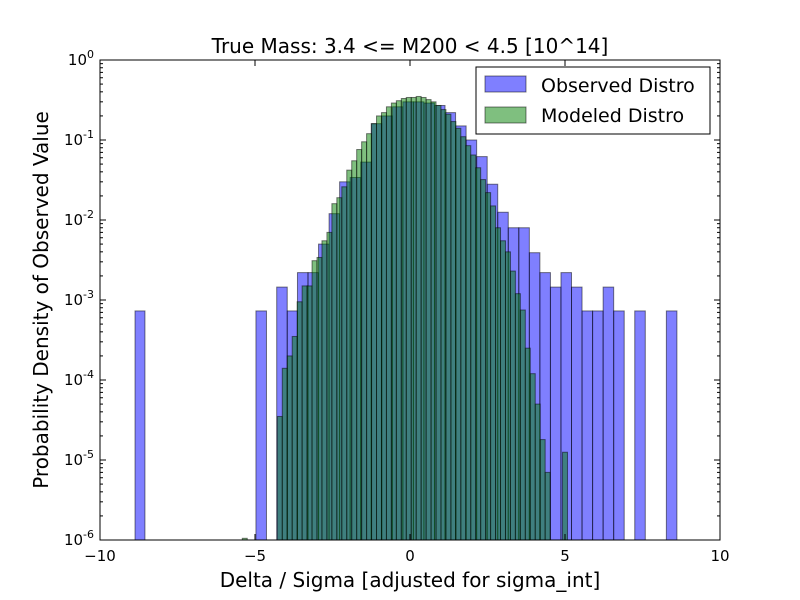 This screenshot has height=600, width=800. I want to click on legend: Observed Distro Modeled Distro, so click(593, 100).